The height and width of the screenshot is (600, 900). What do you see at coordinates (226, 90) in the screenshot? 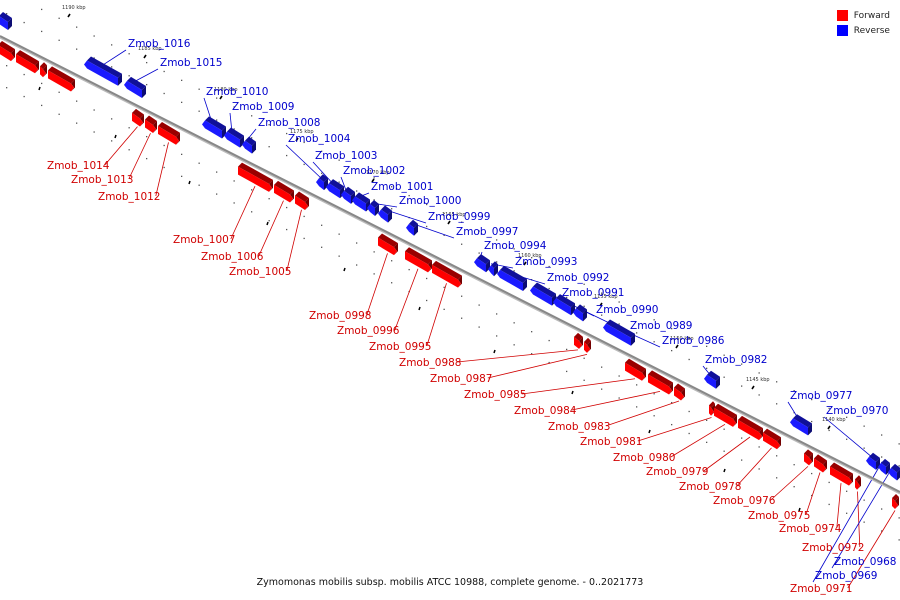
I see `kbp-tick-label: 1180 kbp` at bounding box center [226, 90].